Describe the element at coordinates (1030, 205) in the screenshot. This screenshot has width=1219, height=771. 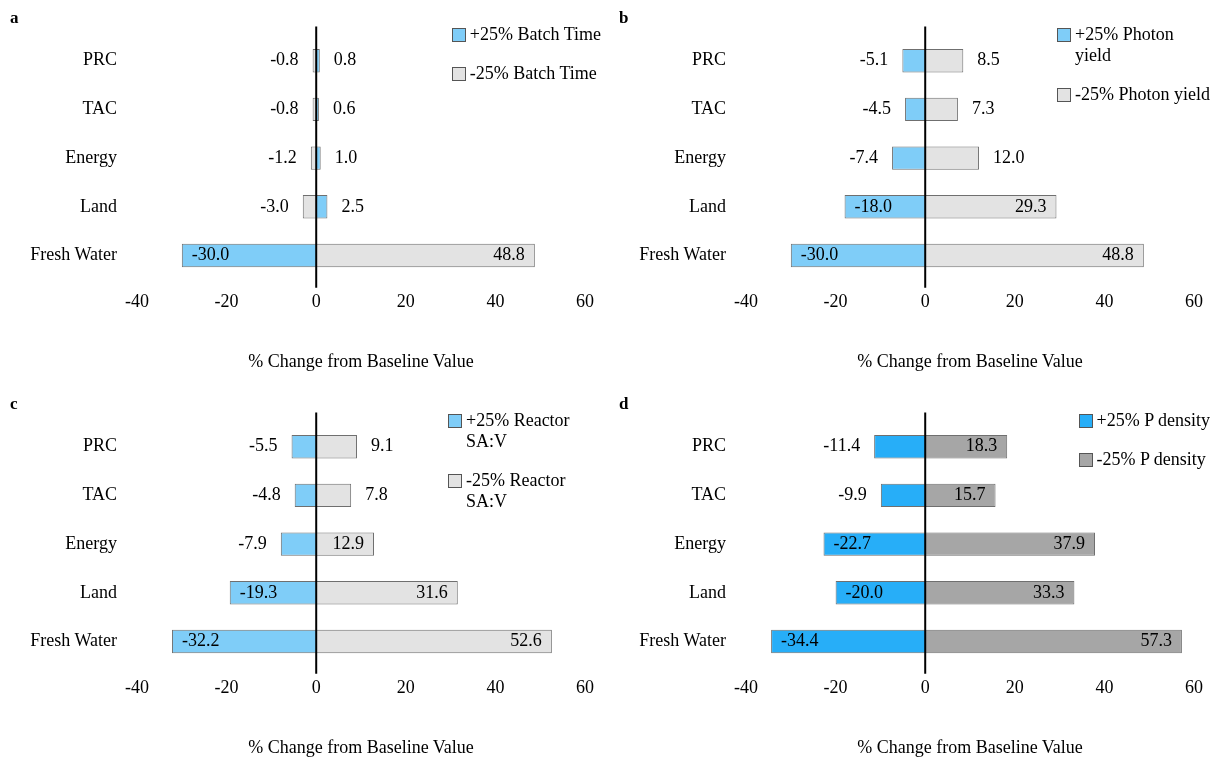
I see `data-label: 29.3` at that location.